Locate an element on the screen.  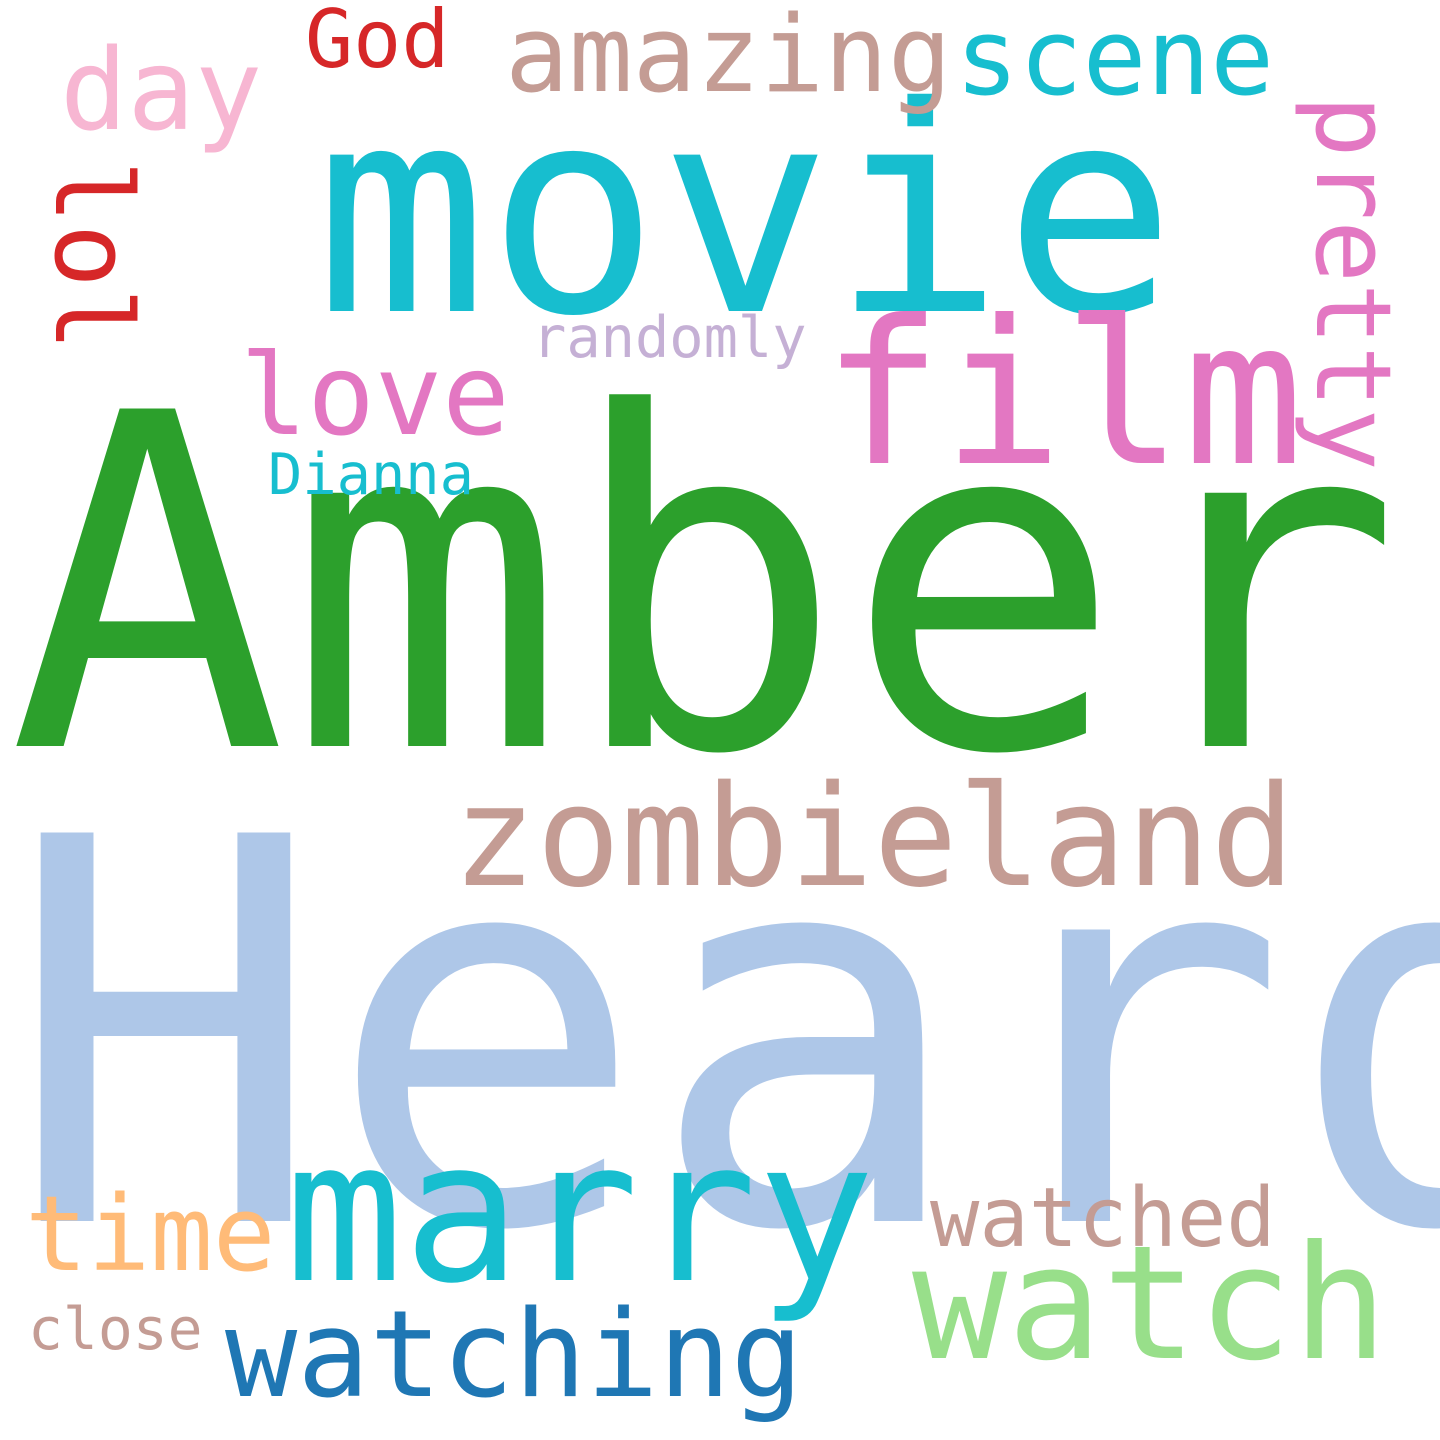
word-dianna: Dianna is located at coordinates (371, 475).